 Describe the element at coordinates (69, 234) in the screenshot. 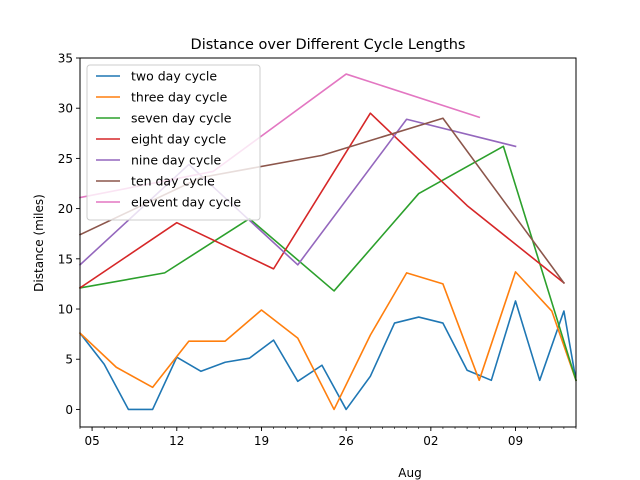

I see `y-ticks-layer: 0 5 10 15 20 25 30 35` at that location.